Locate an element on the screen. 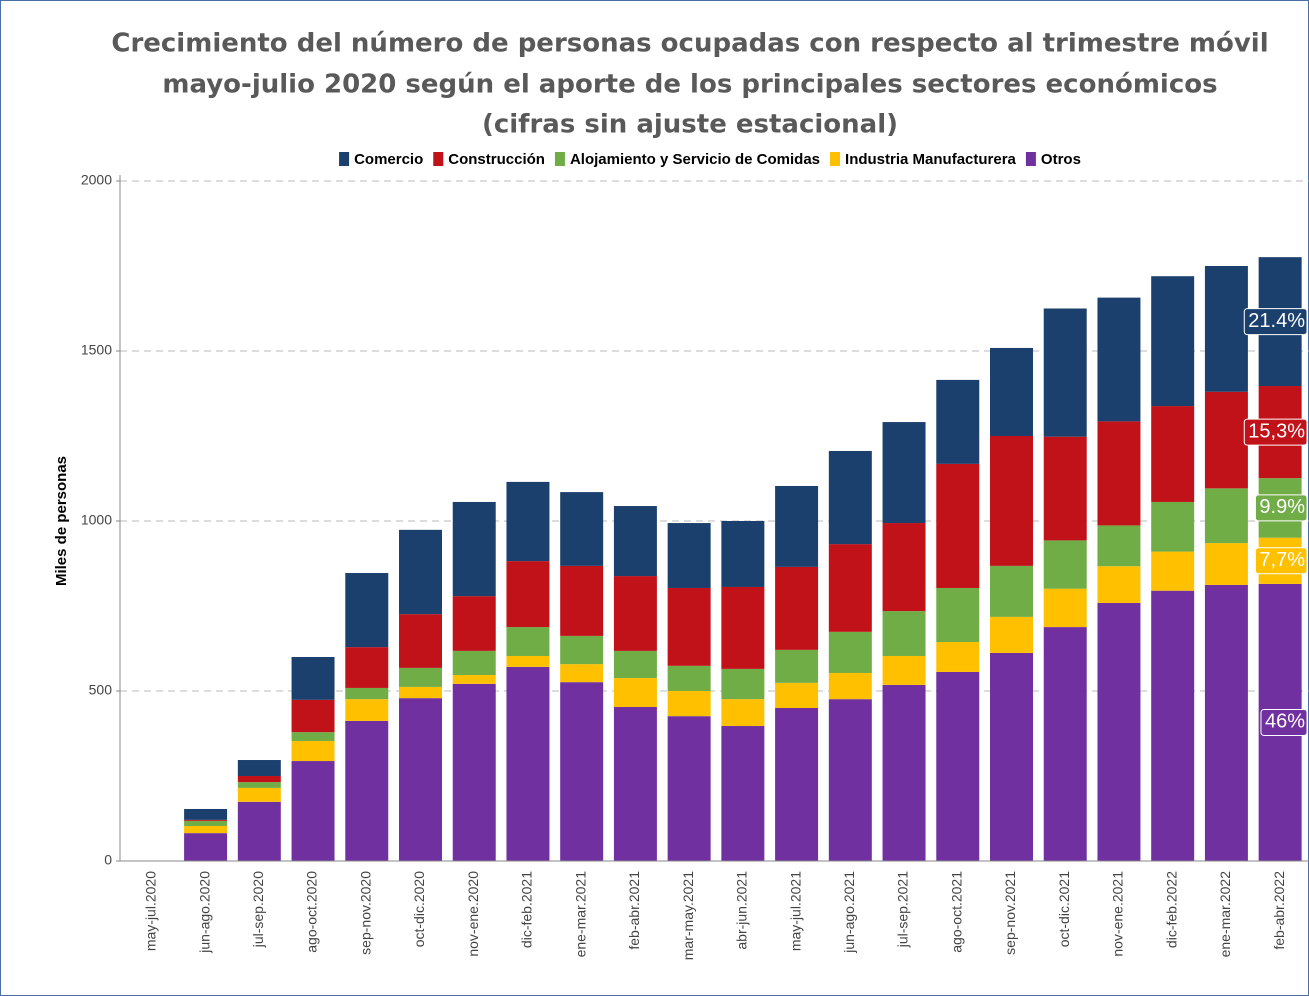 The width and height of the screenshot is (1309, 996). y-tick-label: 2000 is located at coordinates (96, 180).